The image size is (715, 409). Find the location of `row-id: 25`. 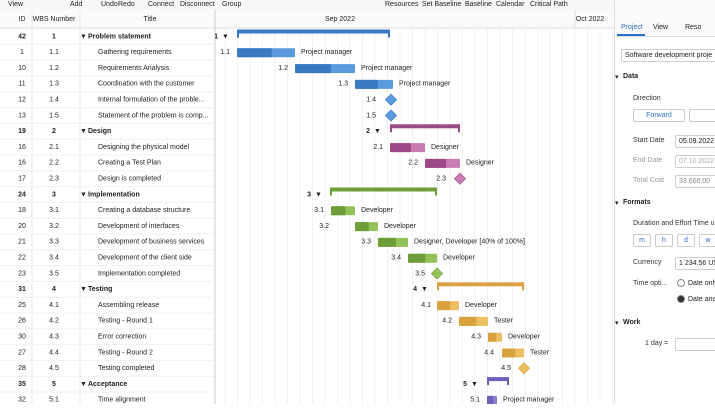

row-id: 25 is located at coordinates (22, 305).